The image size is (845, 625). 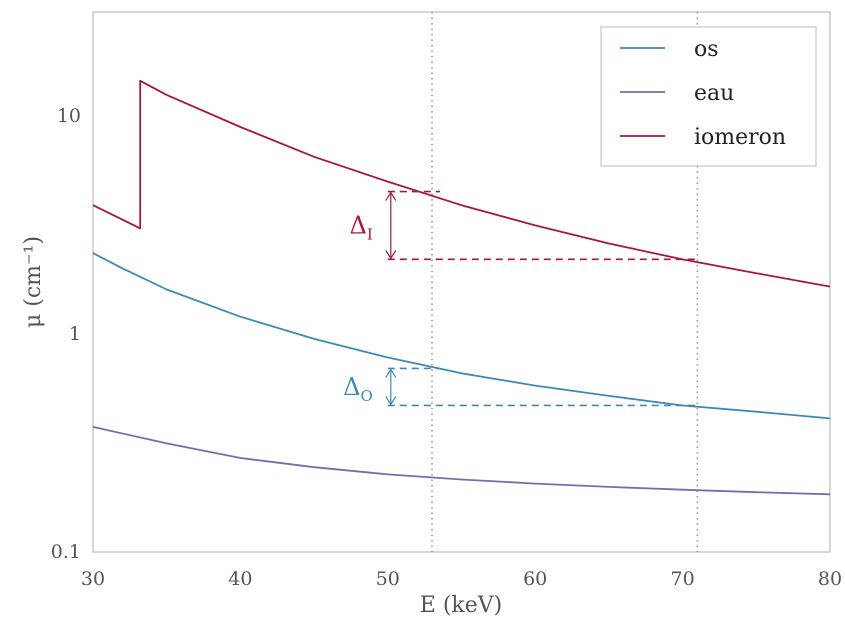 What do you see at coordinates (240, 579) in the screenshot?
I see `x-tick-label: 40` at bounding box center [240, 579].